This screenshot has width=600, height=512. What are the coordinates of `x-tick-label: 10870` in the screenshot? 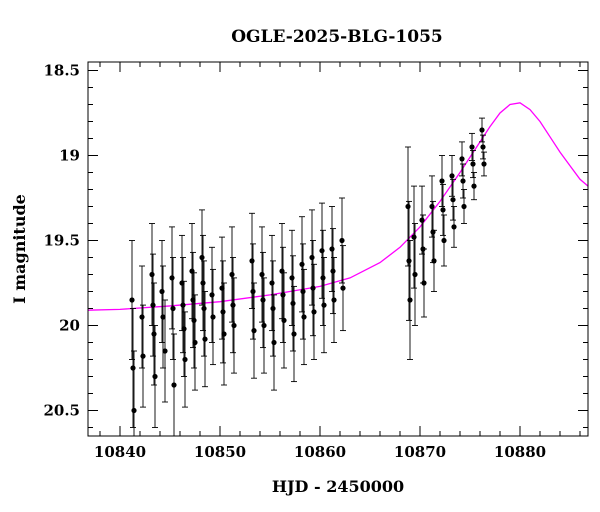 It's located at (420, 452).